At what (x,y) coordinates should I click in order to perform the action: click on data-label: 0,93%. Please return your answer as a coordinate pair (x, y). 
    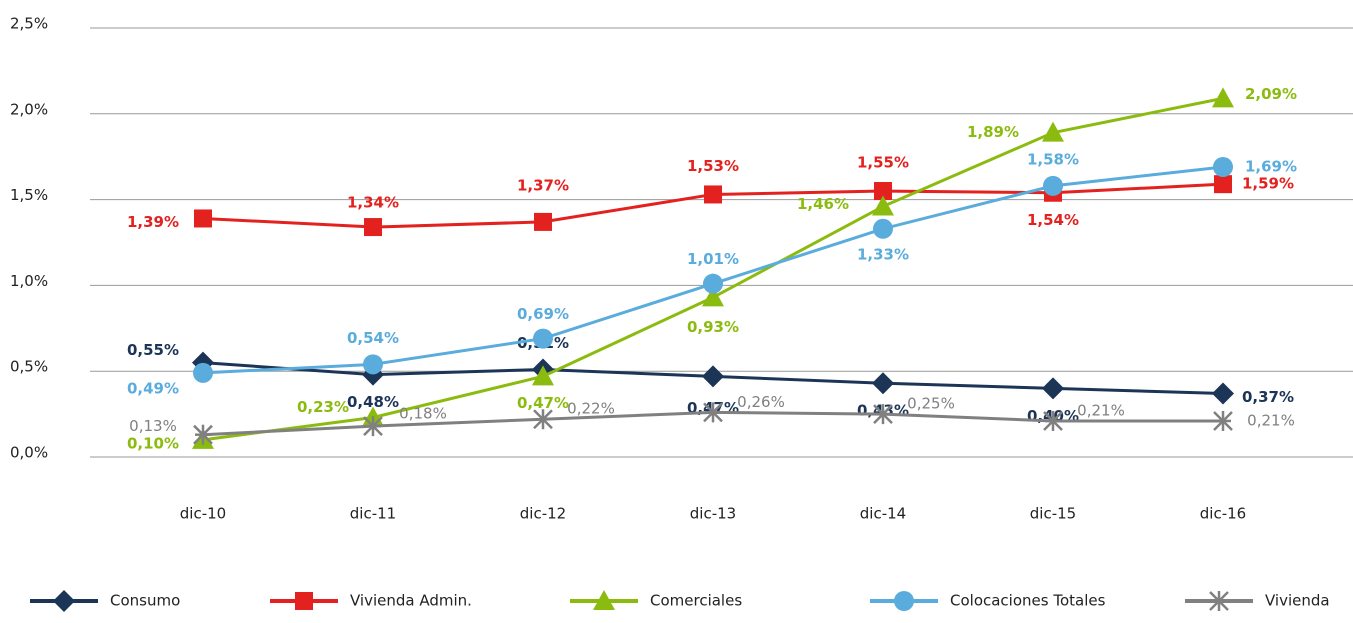
    Looking at the image, I should click on (713, 327).